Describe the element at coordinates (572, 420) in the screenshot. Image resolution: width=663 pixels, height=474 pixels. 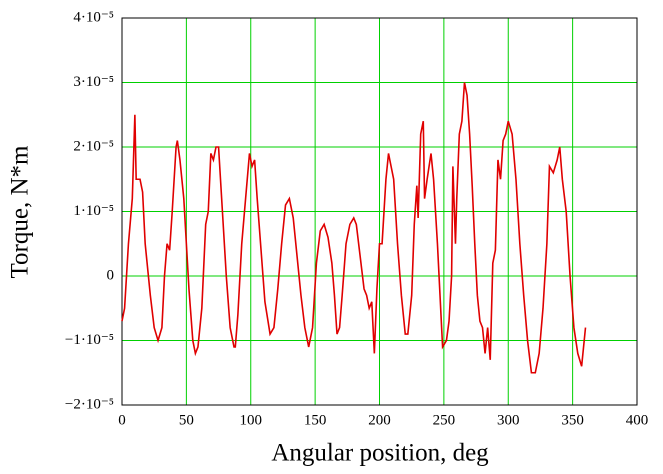
I see `x-tick-label: 350` at that location.